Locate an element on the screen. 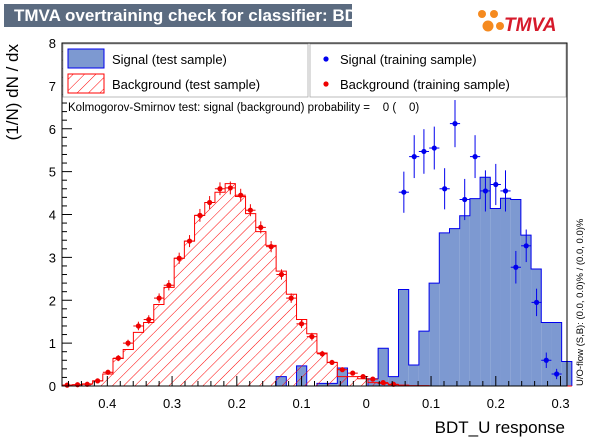 The image size is (596, 440). y-tick-label: 6 is located at coordinates (52, 129).